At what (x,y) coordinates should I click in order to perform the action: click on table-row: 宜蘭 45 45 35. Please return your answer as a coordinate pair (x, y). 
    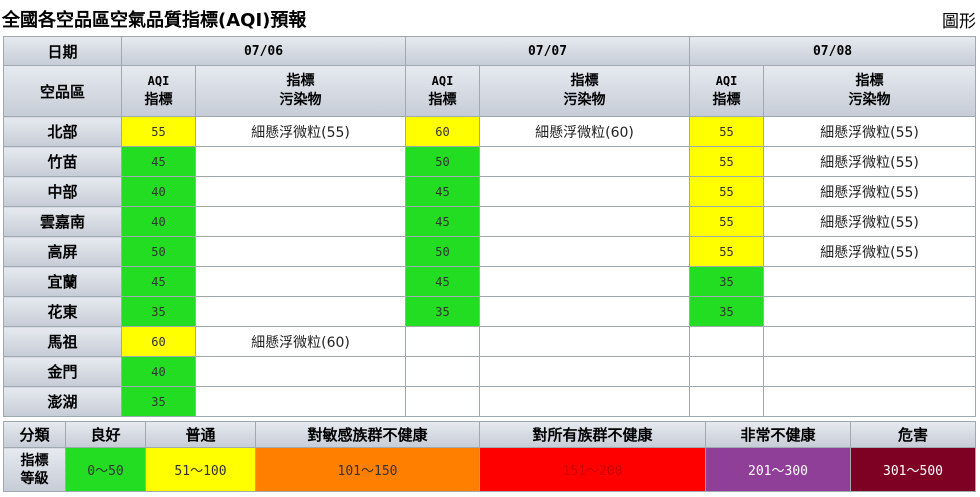
    Looking at the image, I should click on (490, 281).